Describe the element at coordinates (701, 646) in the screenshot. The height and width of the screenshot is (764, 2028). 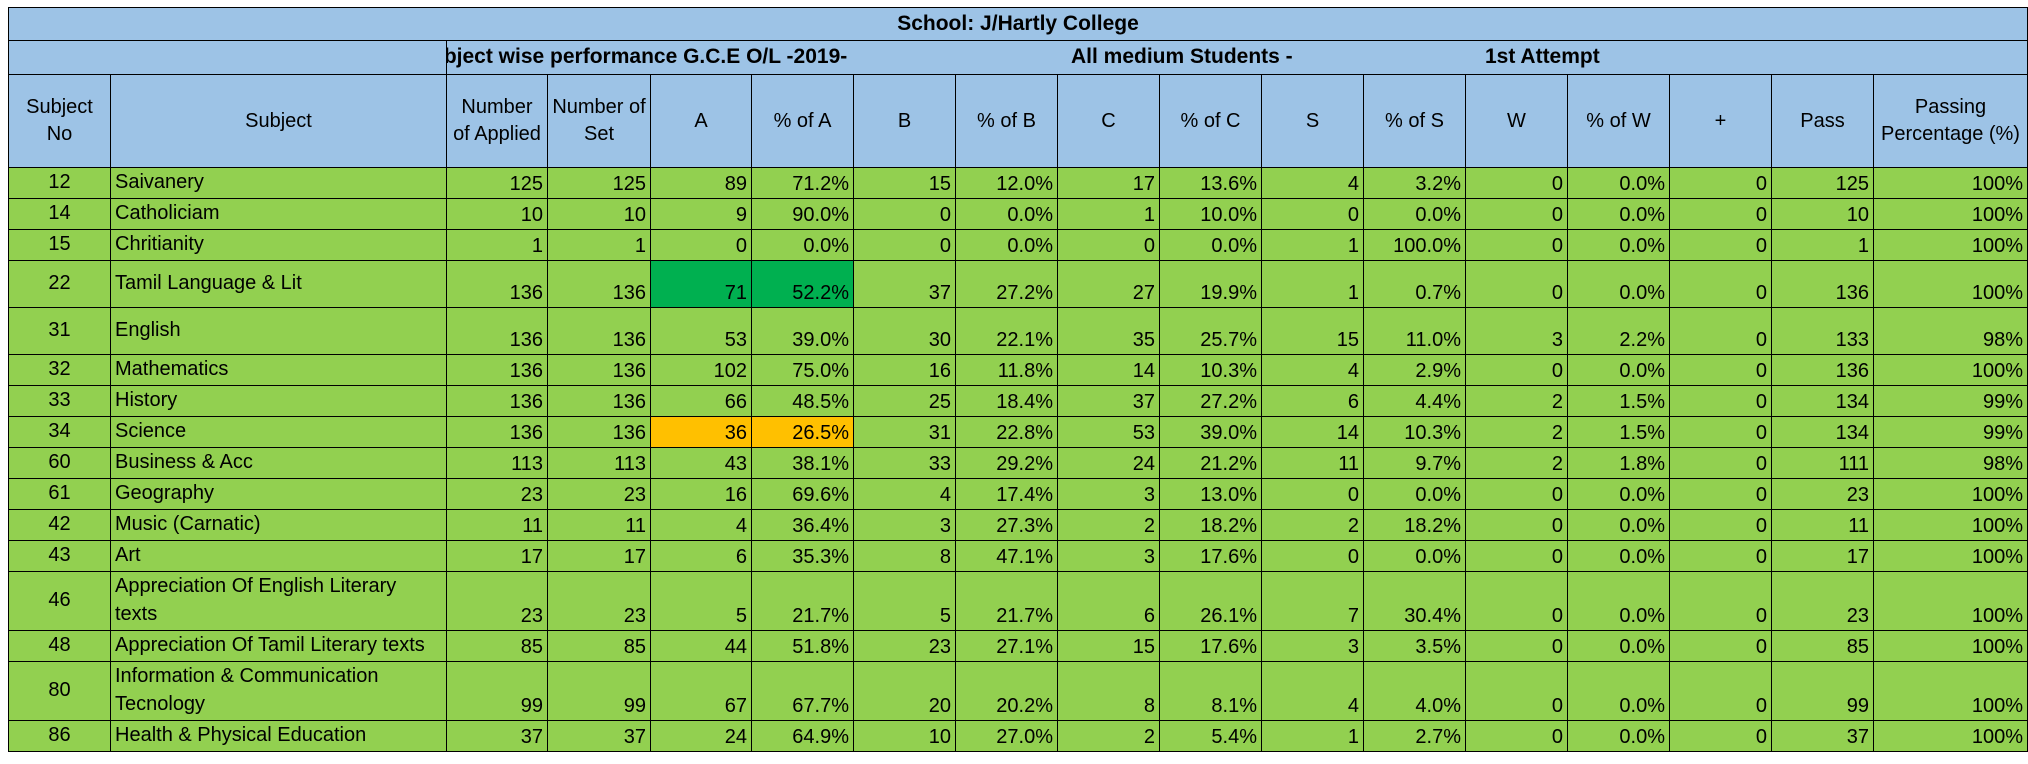
I see `data-cell: 44` at that location.